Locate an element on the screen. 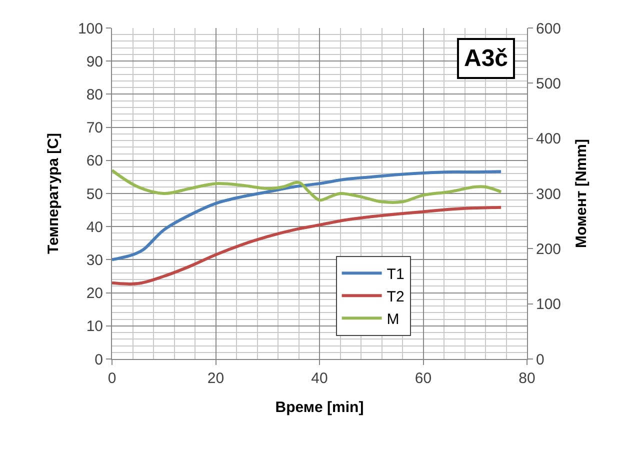  x-axis-title: Време [min] is located at coordinates (319, 407).